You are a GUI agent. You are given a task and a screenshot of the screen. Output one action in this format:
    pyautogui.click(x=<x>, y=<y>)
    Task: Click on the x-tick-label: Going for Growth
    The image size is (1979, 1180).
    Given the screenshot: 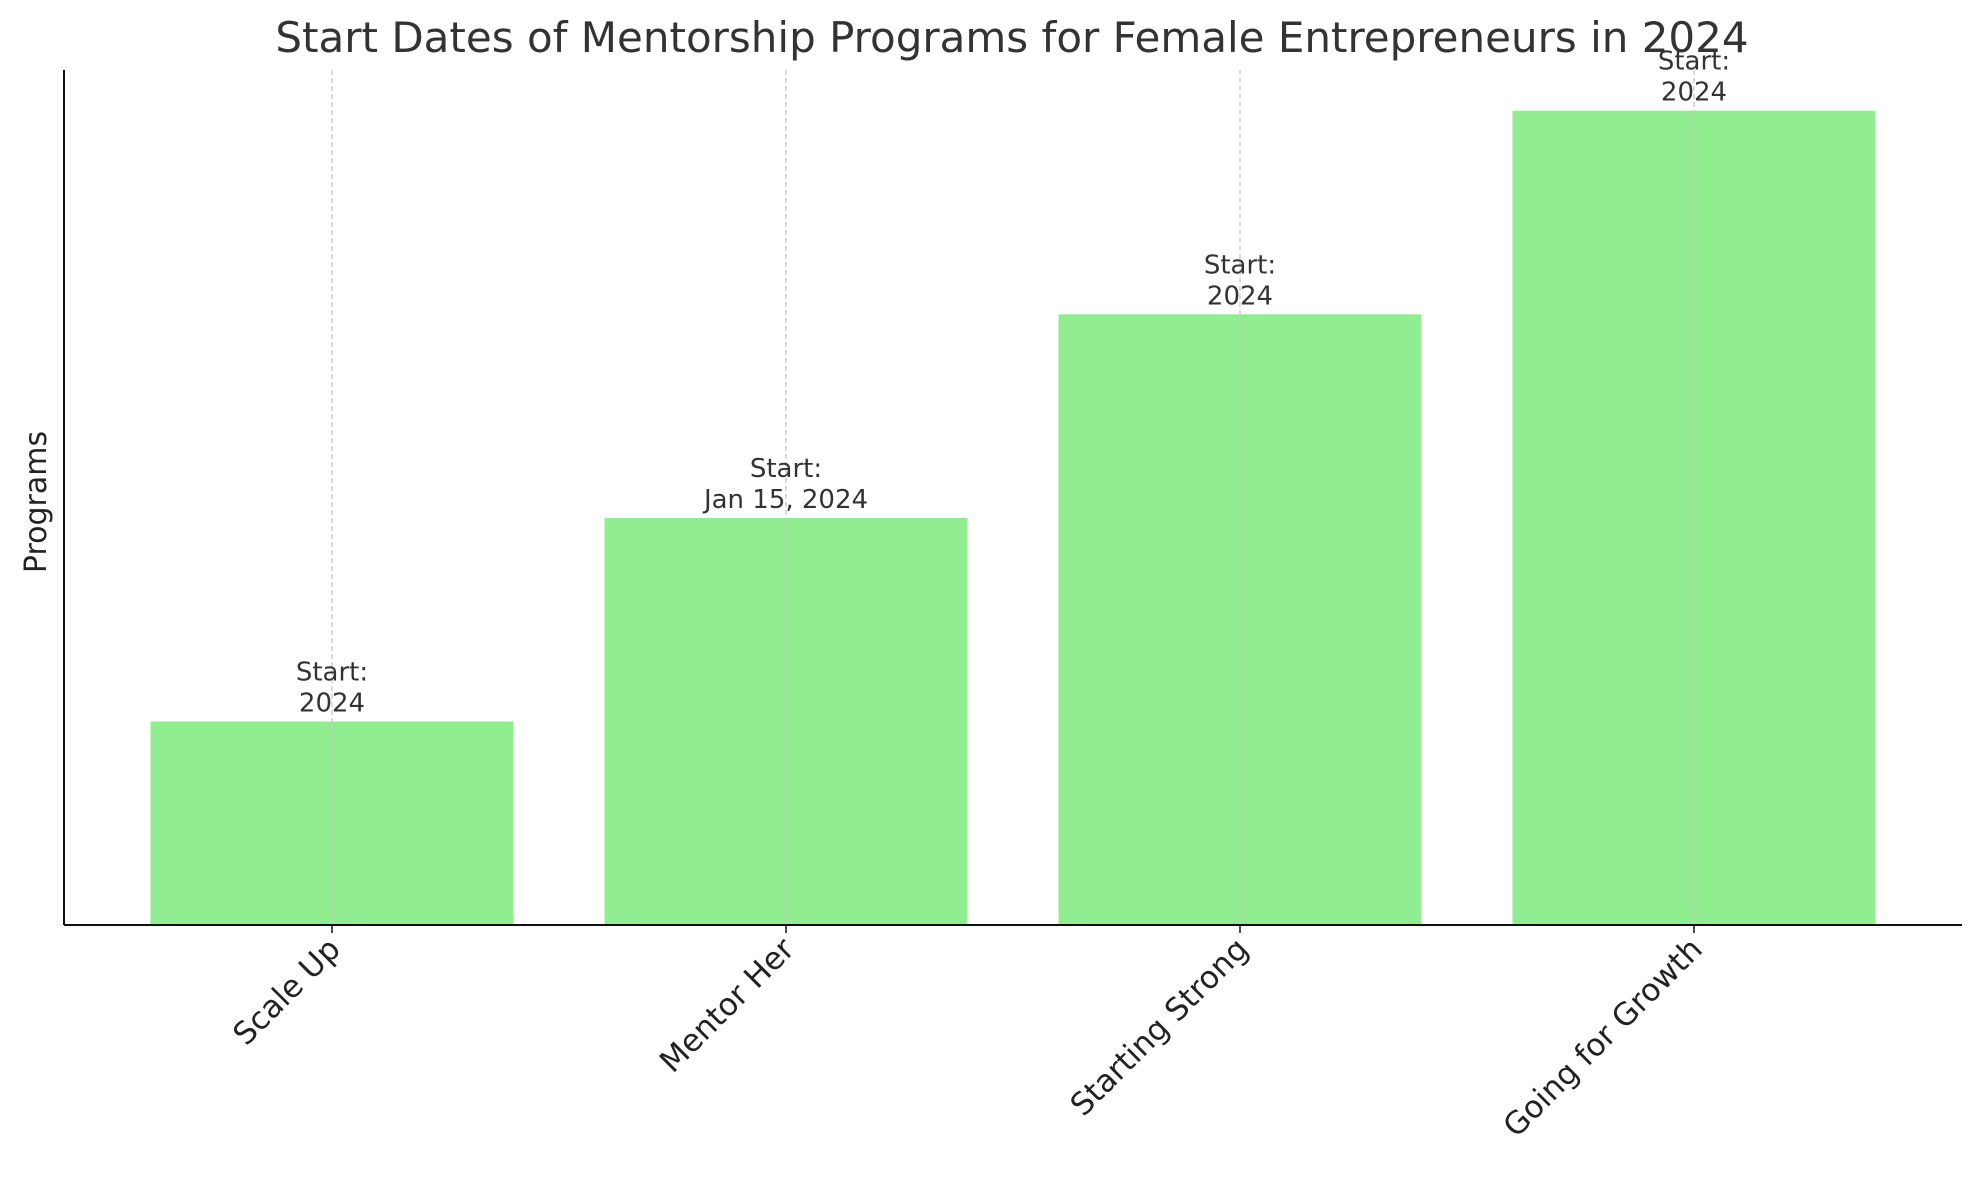 What is the action you would take?
    pyautogui.click(x=1602, y=1037)
    